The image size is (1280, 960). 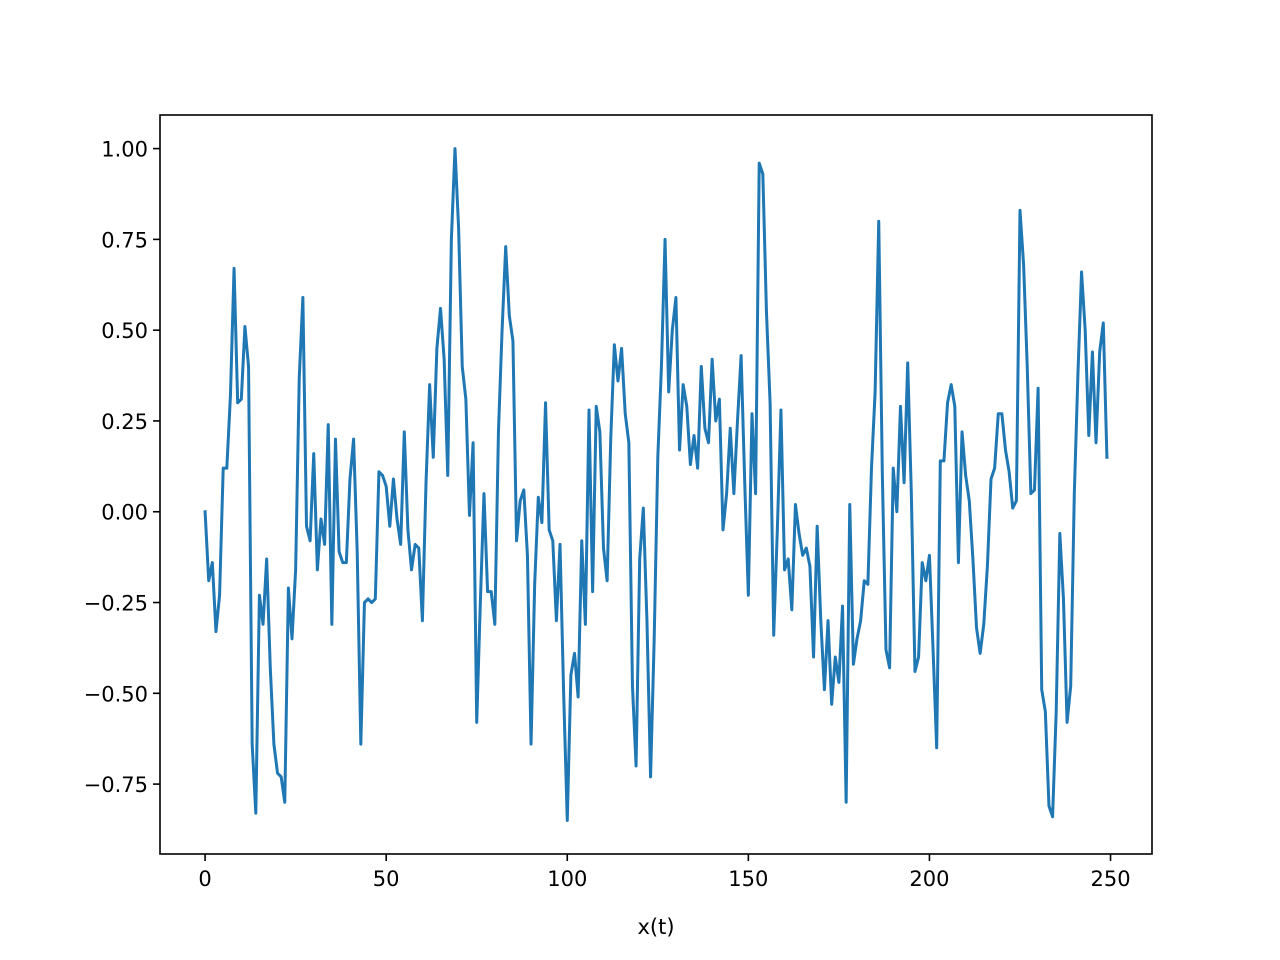 I want to click on y-tick-label: 0.50, so click(x=124, y=331).